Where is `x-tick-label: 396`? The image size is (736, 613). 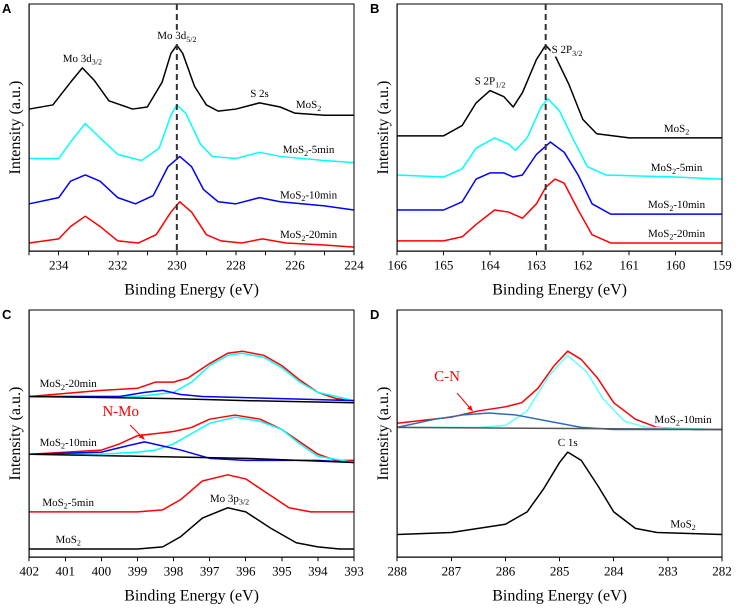
x-tick-label: 396 is located at coordinates (246, 570).